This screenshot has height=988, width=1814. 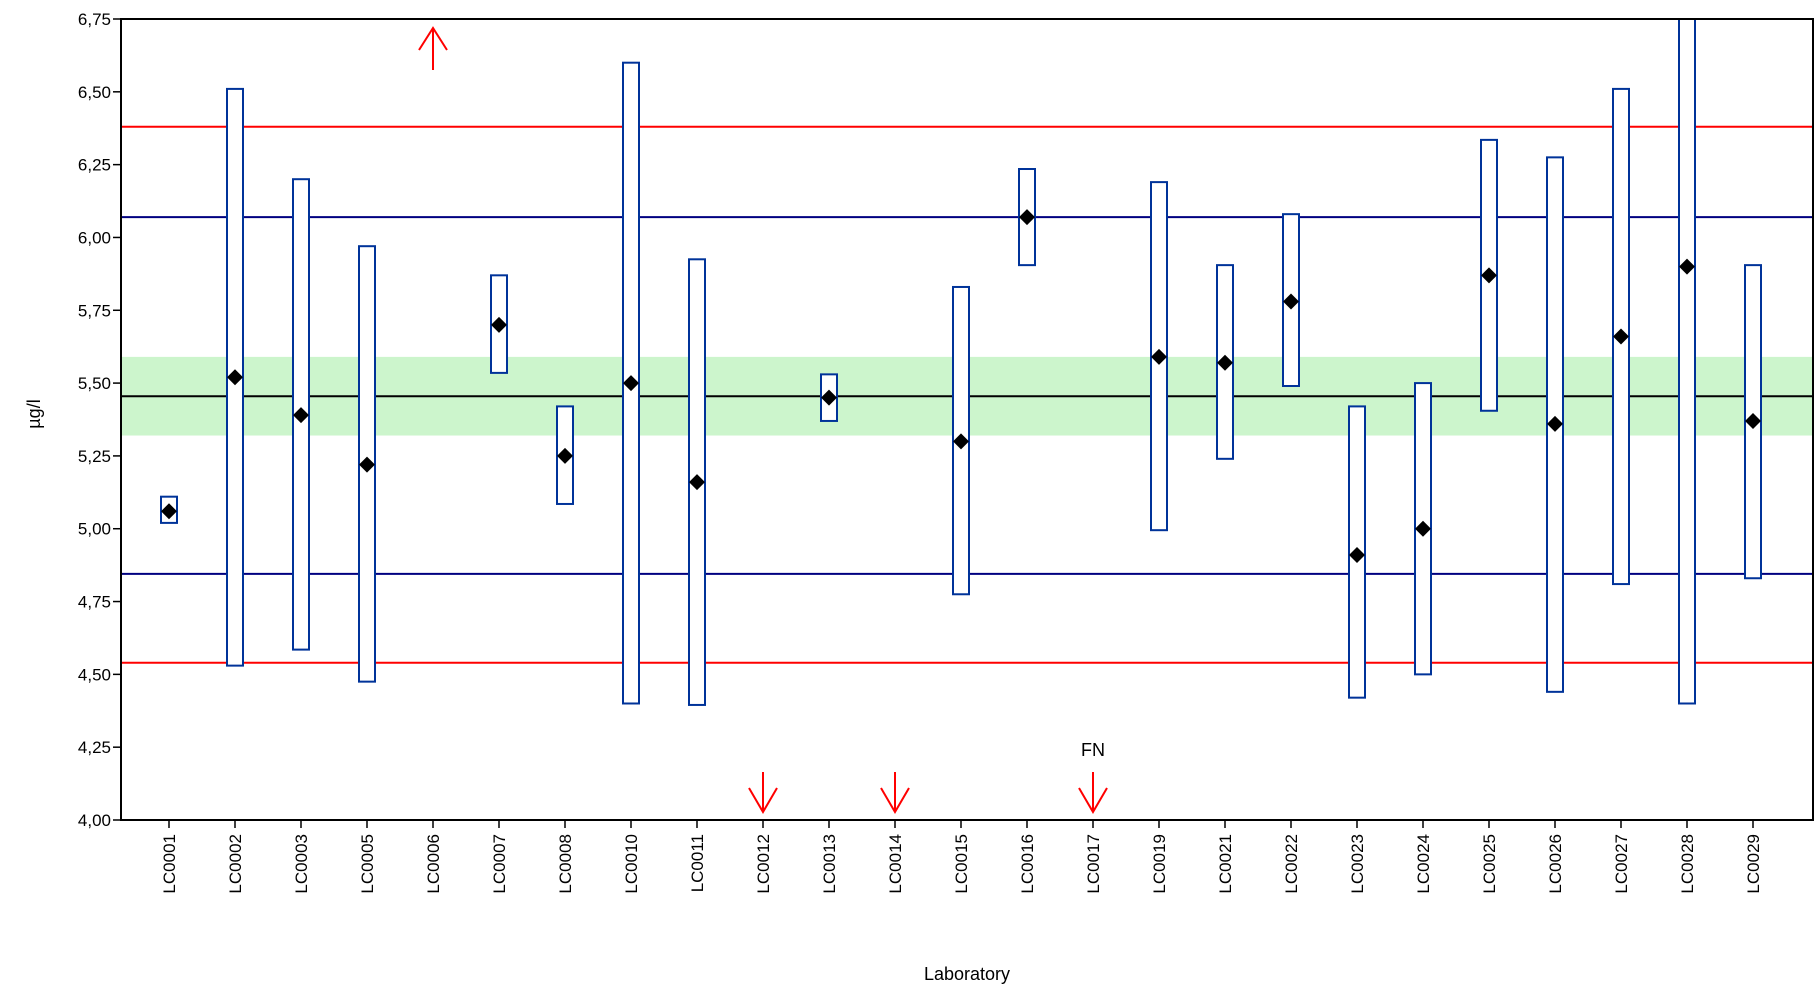 What do you see at coordinates (94, 19) in the screenshot?
I see `y-tick-label: 6,75` at bounding box center [94, 19].